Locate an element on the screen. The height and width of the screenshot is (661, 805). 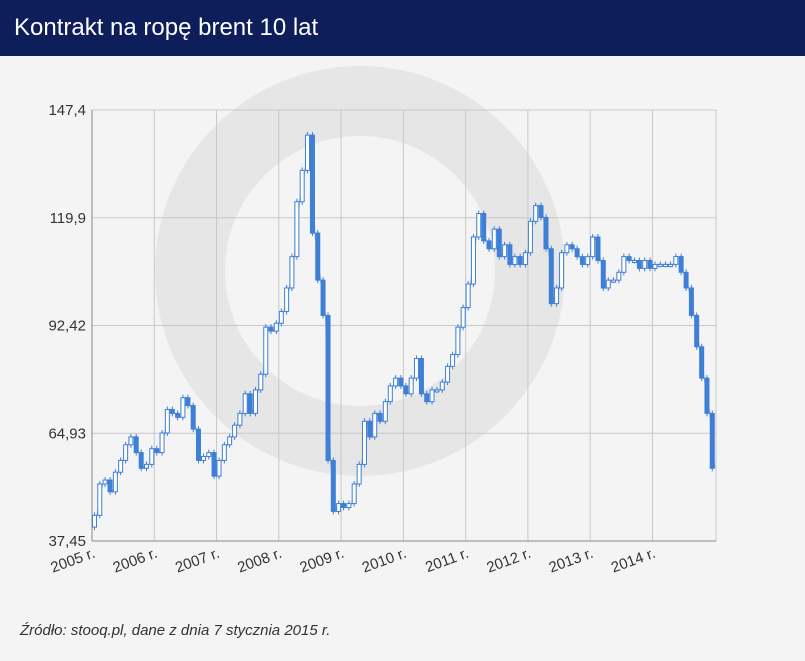
x-tick-label: 2010 r. is located at coordinates (384, 561).